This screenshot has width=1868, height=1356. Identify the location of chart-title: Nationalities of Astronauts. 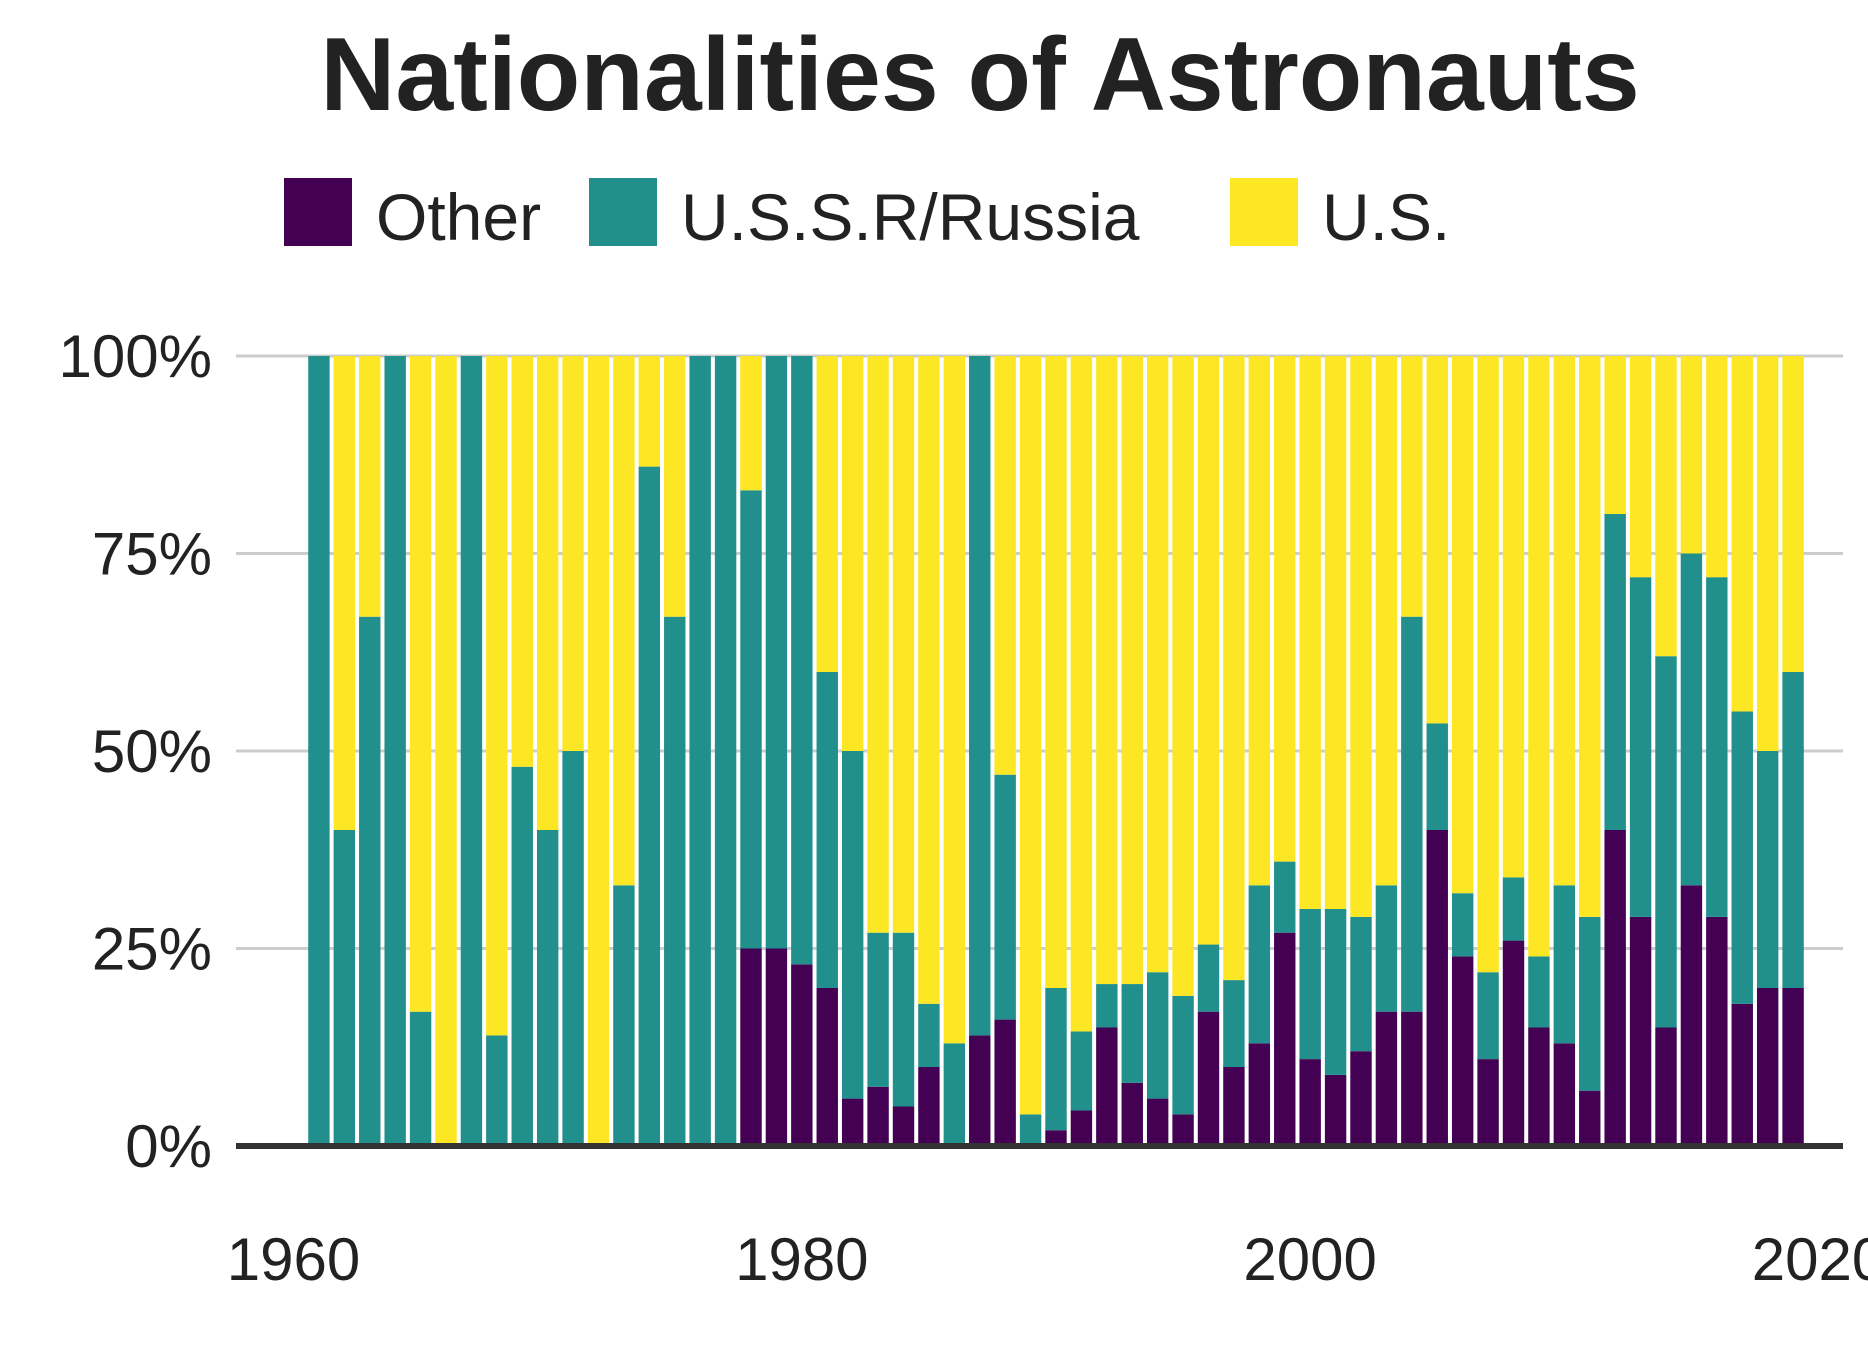
(979, 75).